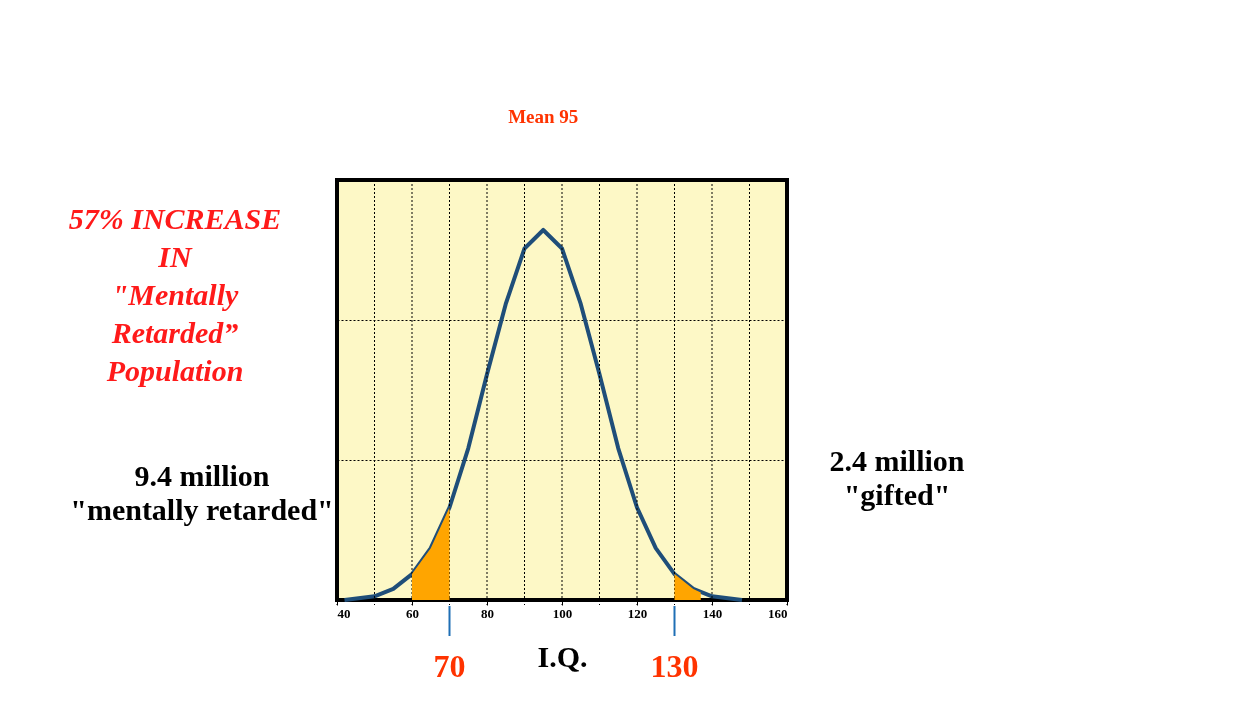 The height and width of the screenshot is (713, 1239). I want to click on x-tick-label: 160, so click(778, 613).